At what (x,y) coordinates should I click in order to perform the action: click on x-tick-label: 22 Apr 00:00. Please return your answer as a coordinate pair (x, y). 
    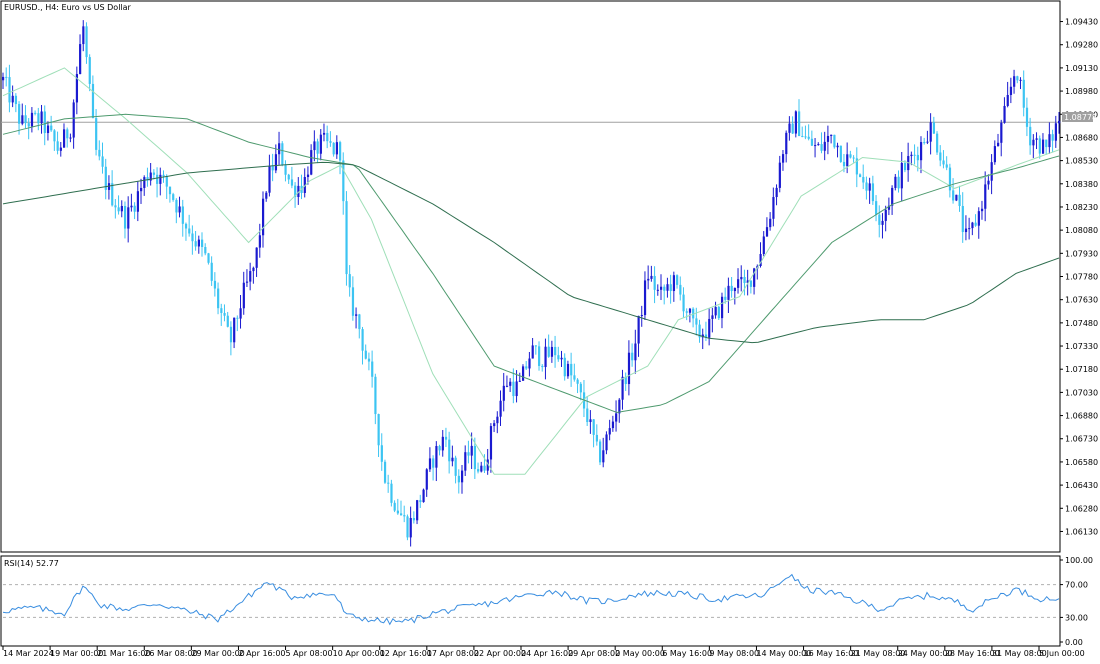
    Looking at the image, I should click on (500, 653).